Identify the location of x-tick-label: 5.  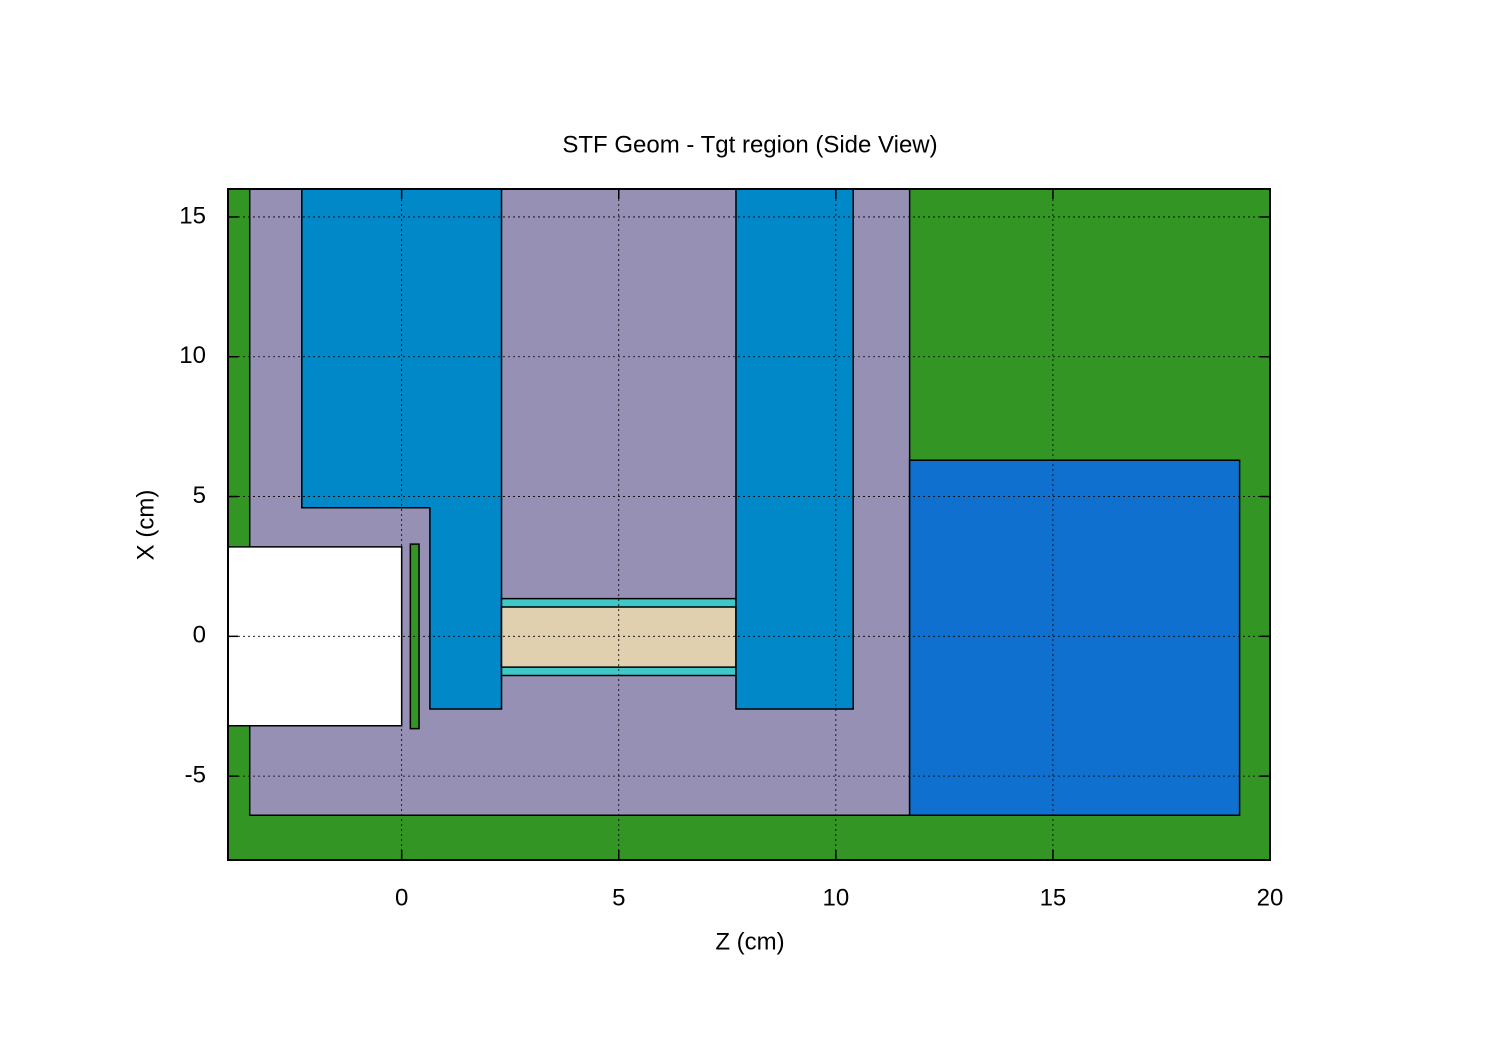
(618, 897).